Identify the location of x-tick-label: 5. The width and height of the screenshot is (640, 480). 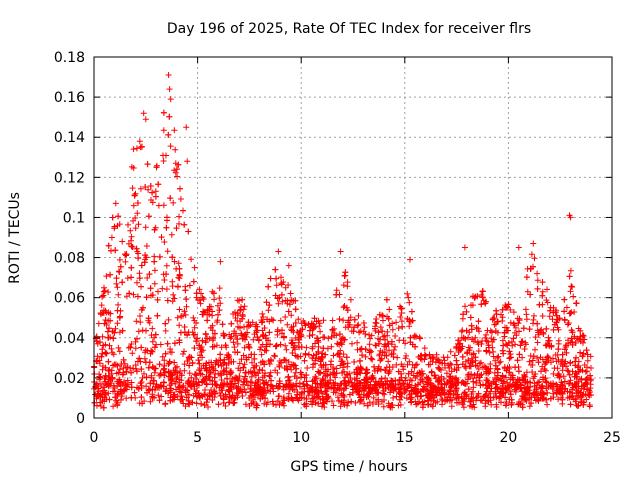
(197, 438).